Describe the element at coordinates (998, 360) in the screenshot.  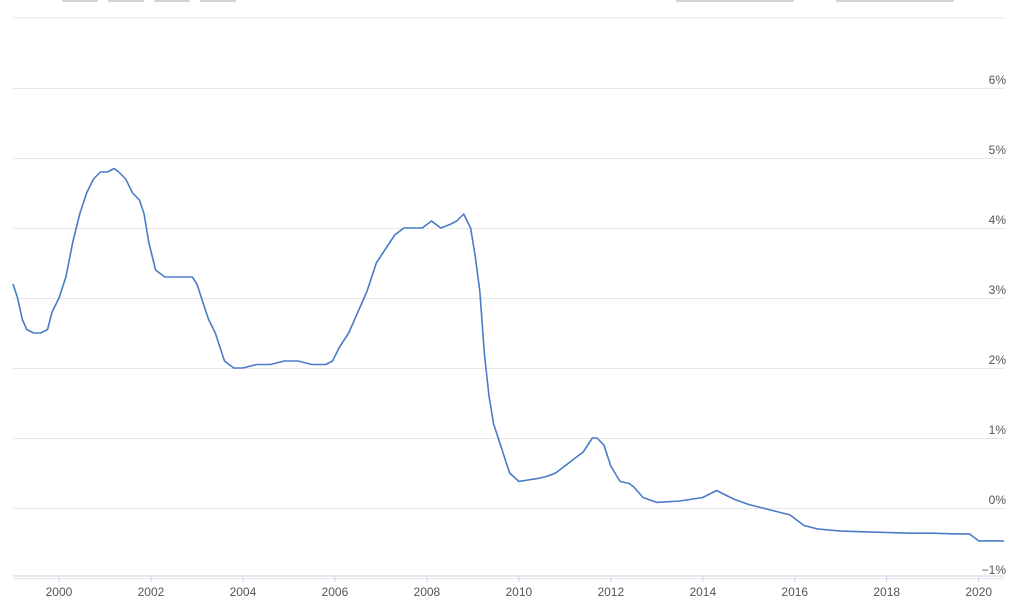
I see `y-tick-label: 2%` at that location.